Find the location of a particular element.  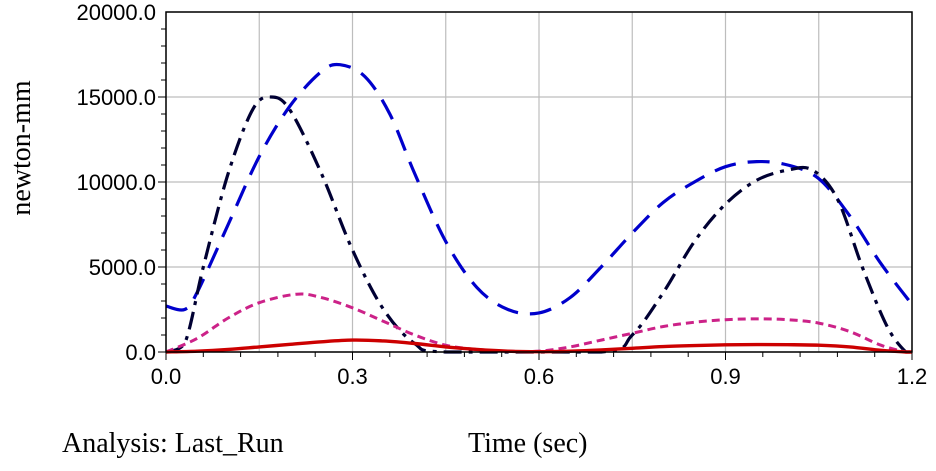

y-tick-label: 10000.0 is located at coordinates (116, 182).